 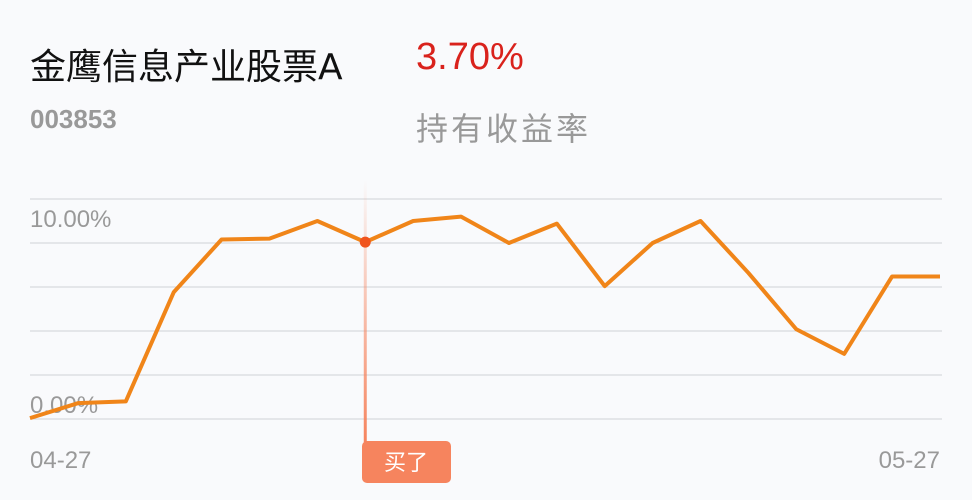 I want to click on x-tick-label: 05-27, so click(x=909, y=460).